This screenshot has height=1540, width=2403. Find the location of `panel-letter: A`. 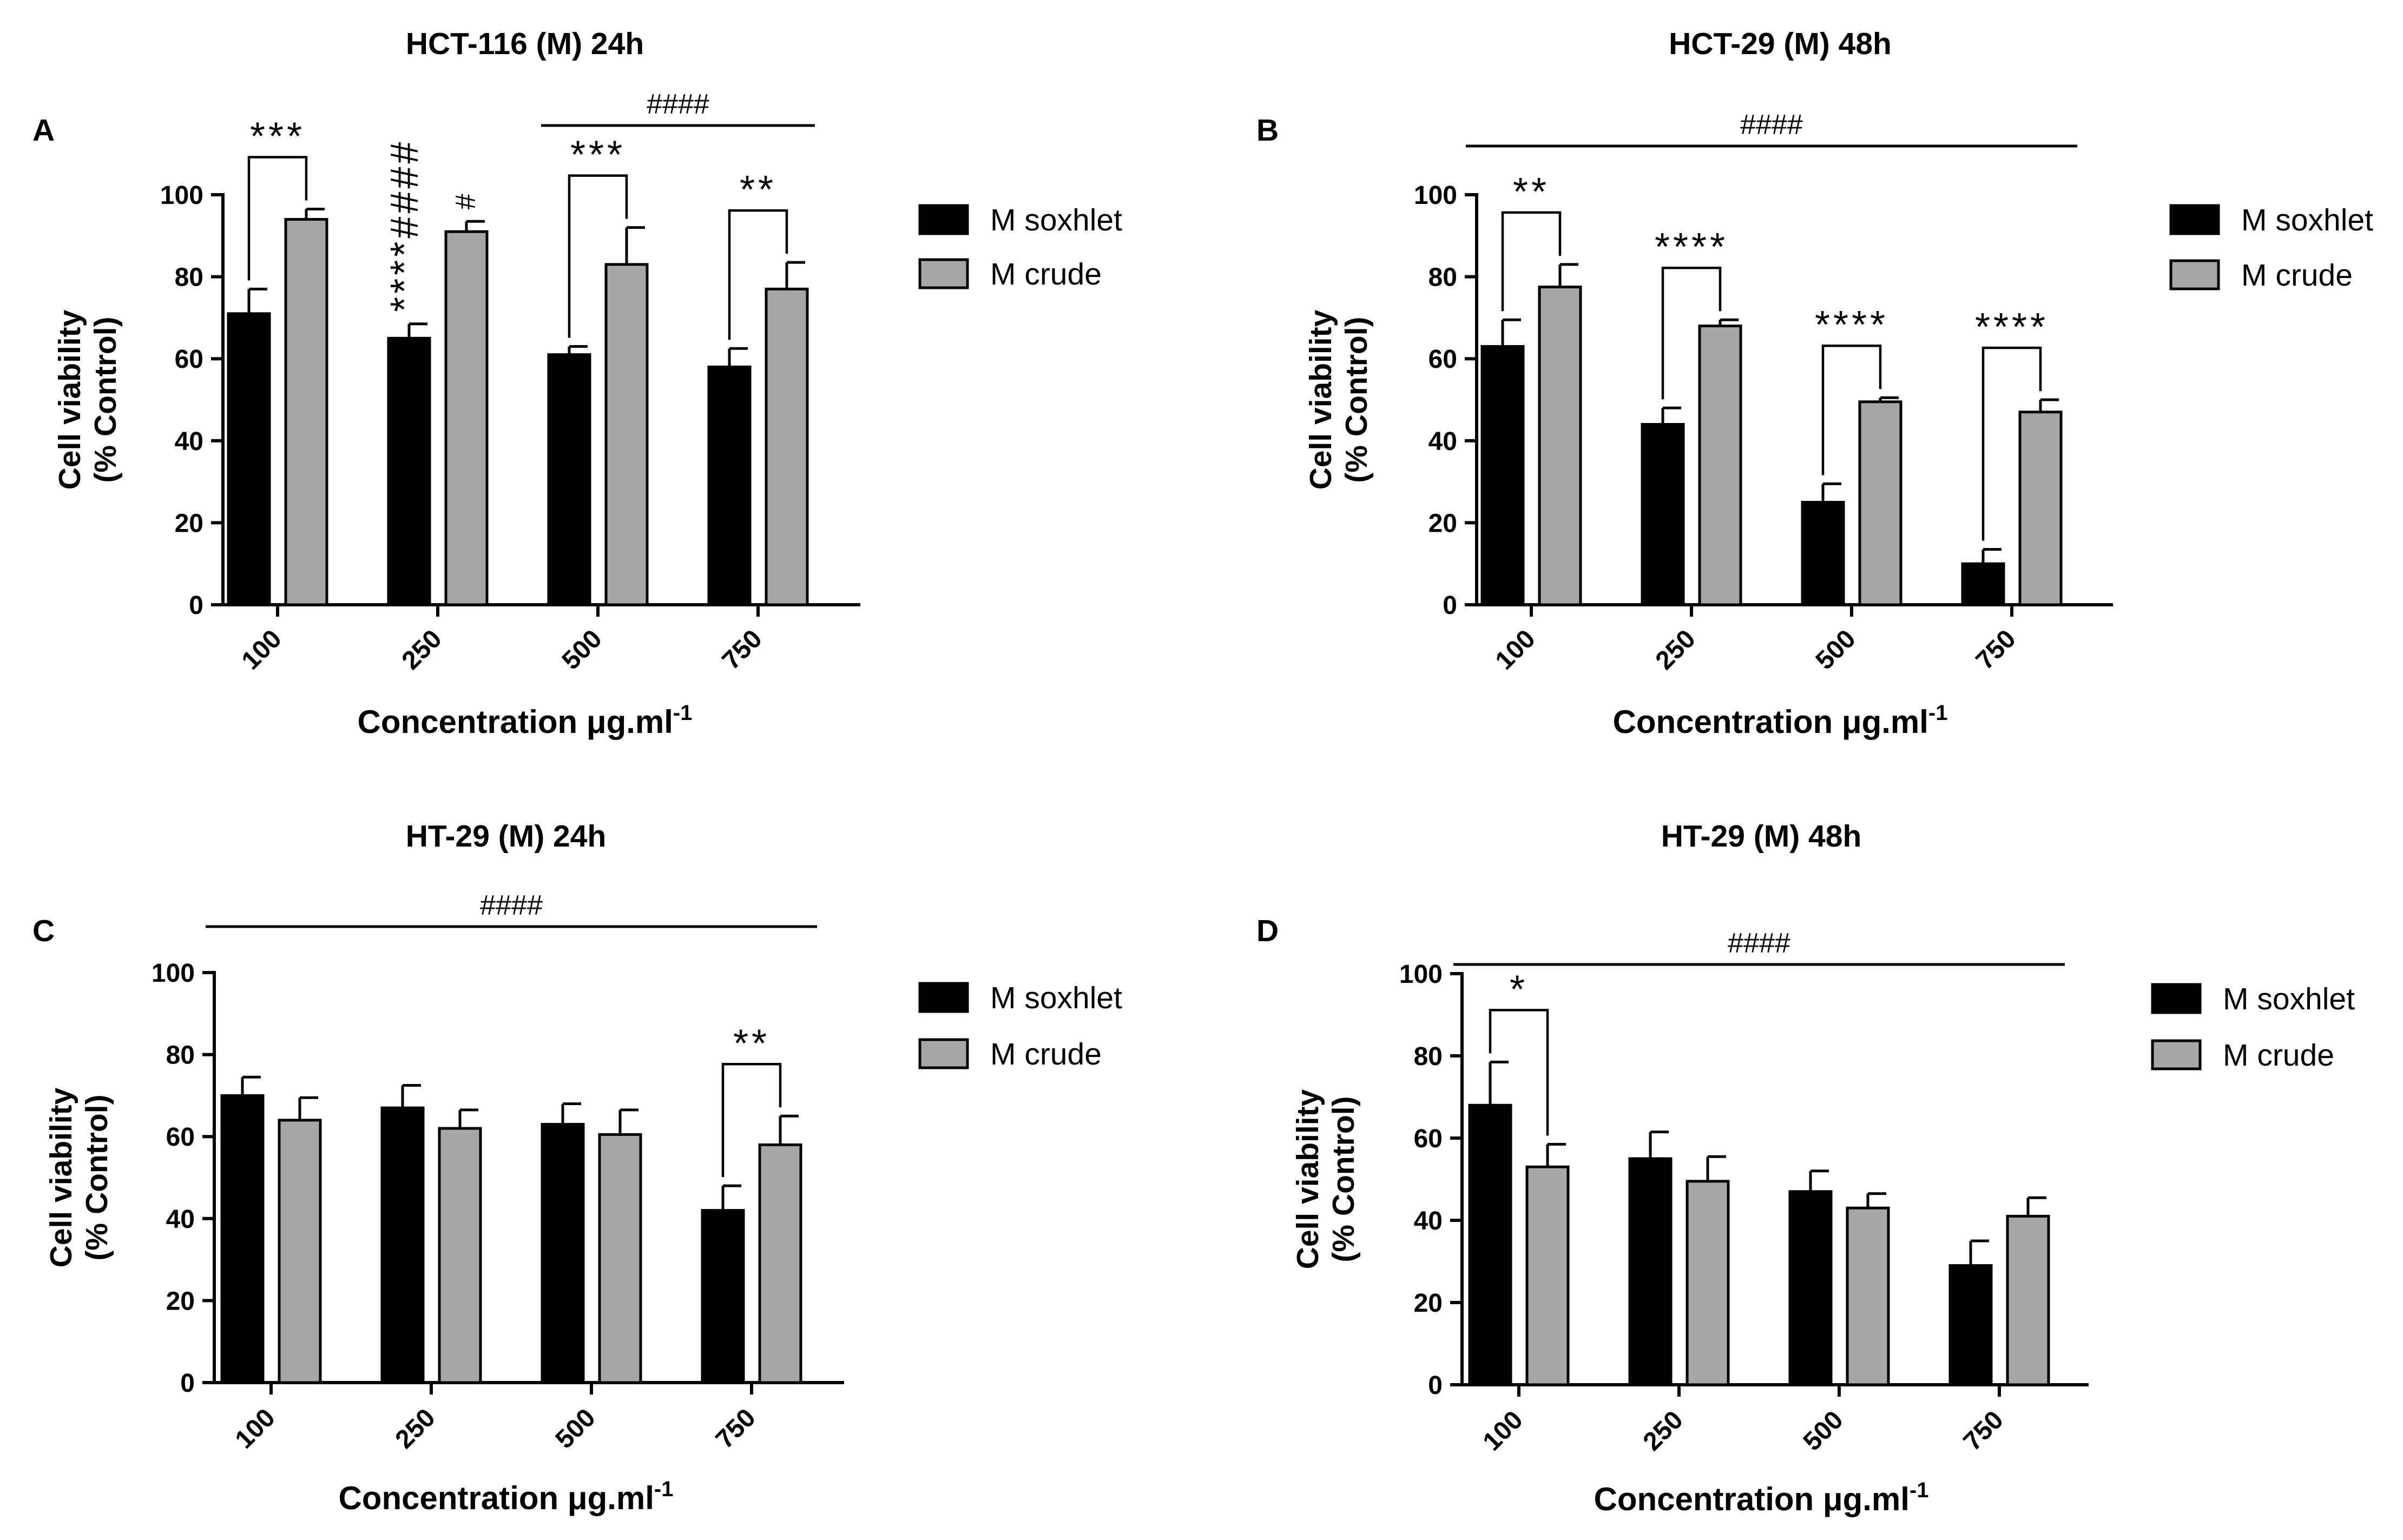

panel-letter: A is located at coordinates (43, 131).